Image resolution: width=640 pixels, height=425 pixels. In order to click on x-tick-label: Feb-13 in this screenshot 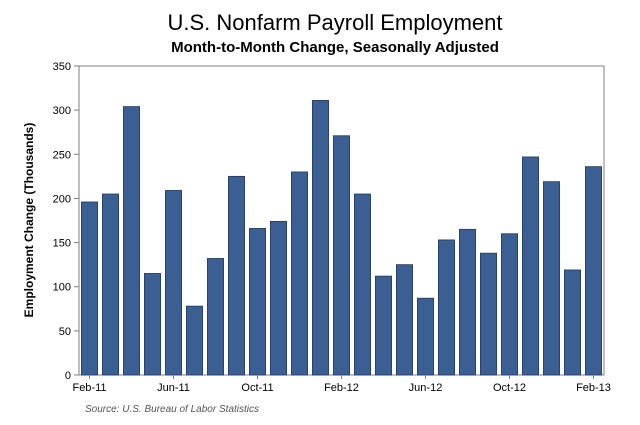, I will do `click(593, 388)`.